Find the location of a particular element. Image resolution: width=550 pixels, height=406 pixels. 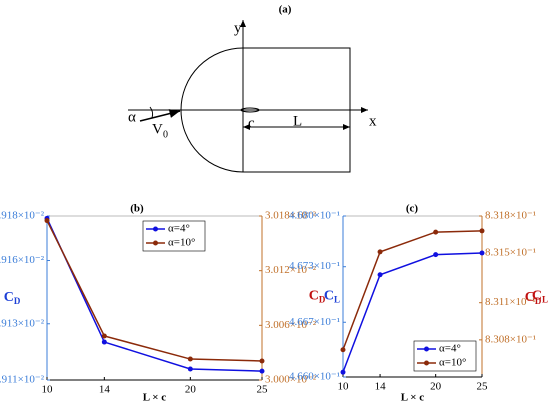

y-tick-label: 1.911×10⁻² is located at coordinates (22, 380).